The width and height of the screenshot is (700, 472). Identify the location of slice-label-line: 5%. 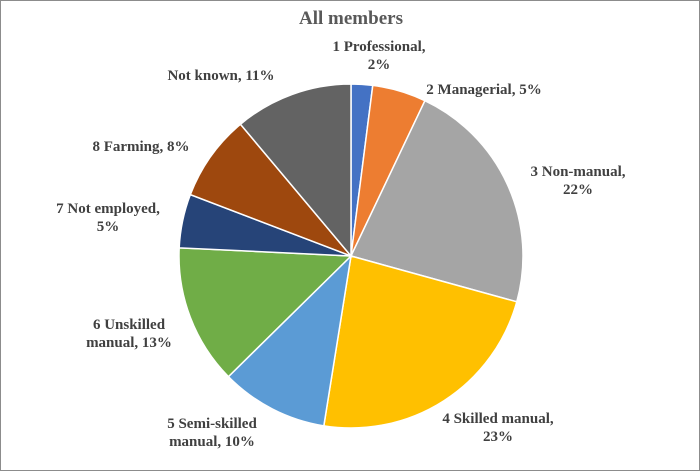
(108, 227).